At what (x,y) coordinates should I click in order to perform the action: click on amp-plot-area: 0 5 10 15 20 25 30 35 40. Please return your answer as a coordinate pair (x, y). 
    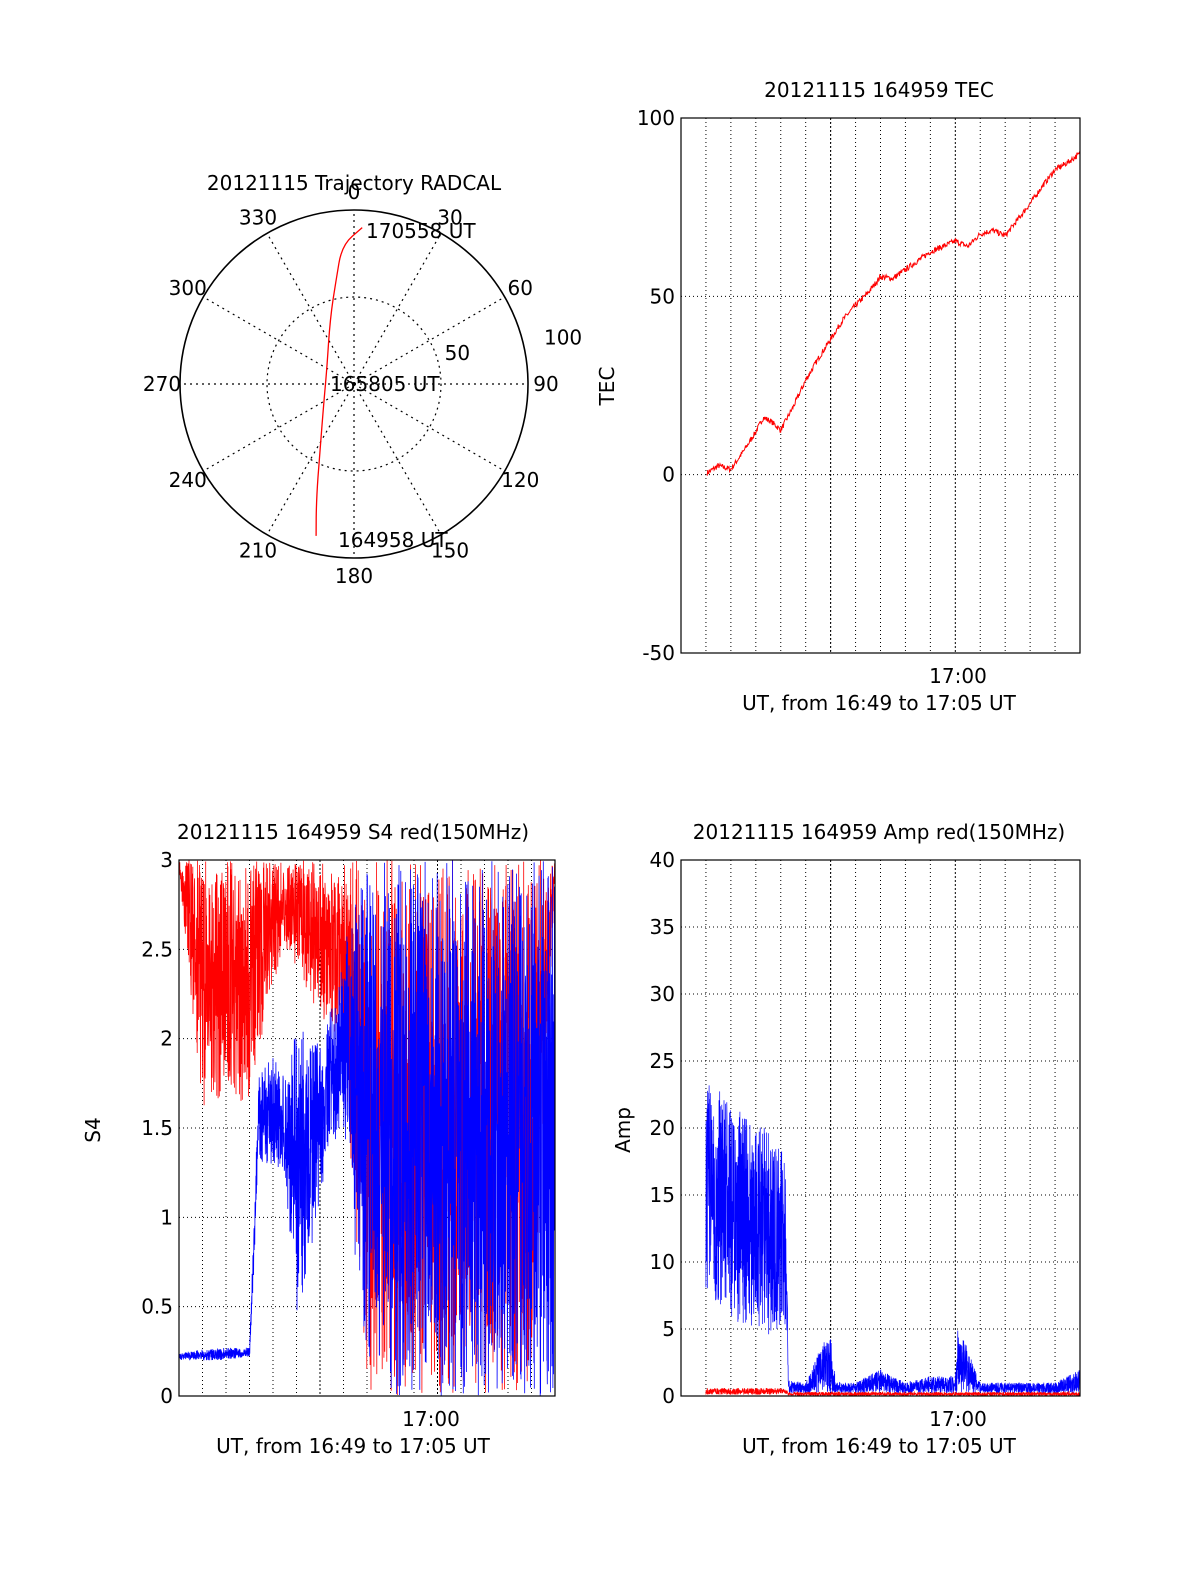
    Looking at the image, I should click on (865, 1128).